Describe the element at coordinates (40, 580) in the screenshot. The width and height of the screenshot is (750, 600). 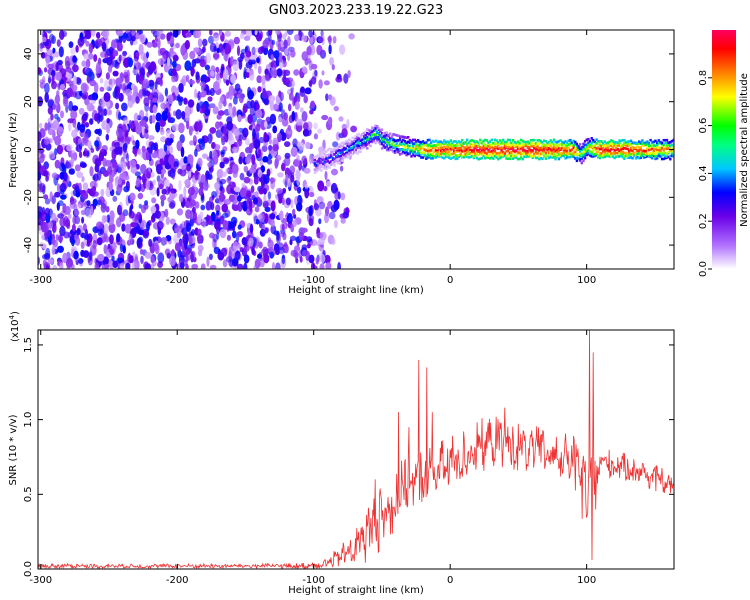
I see `snr-x-tick-label: -300` at that location.